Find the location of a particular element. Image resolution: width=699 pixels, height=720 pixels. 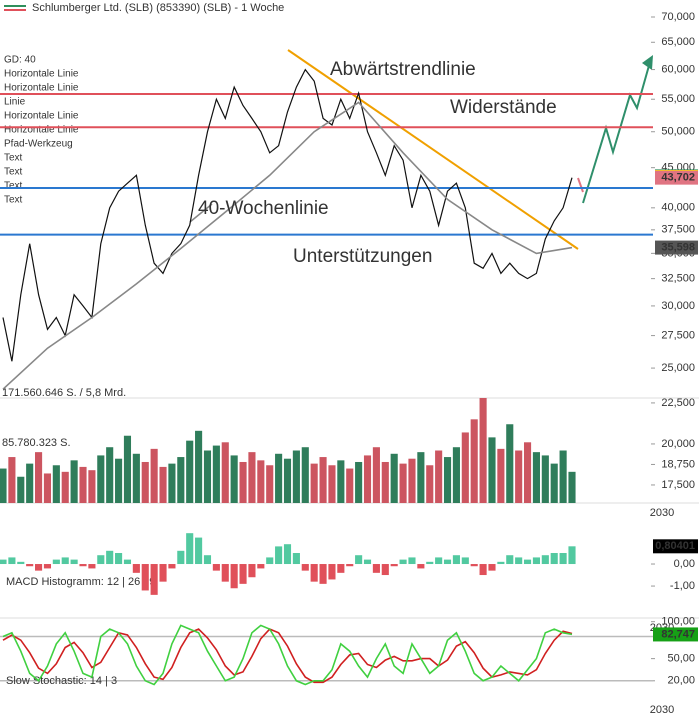

annotation: Abwärtstrendlinie is located at coordinates (403, 69).